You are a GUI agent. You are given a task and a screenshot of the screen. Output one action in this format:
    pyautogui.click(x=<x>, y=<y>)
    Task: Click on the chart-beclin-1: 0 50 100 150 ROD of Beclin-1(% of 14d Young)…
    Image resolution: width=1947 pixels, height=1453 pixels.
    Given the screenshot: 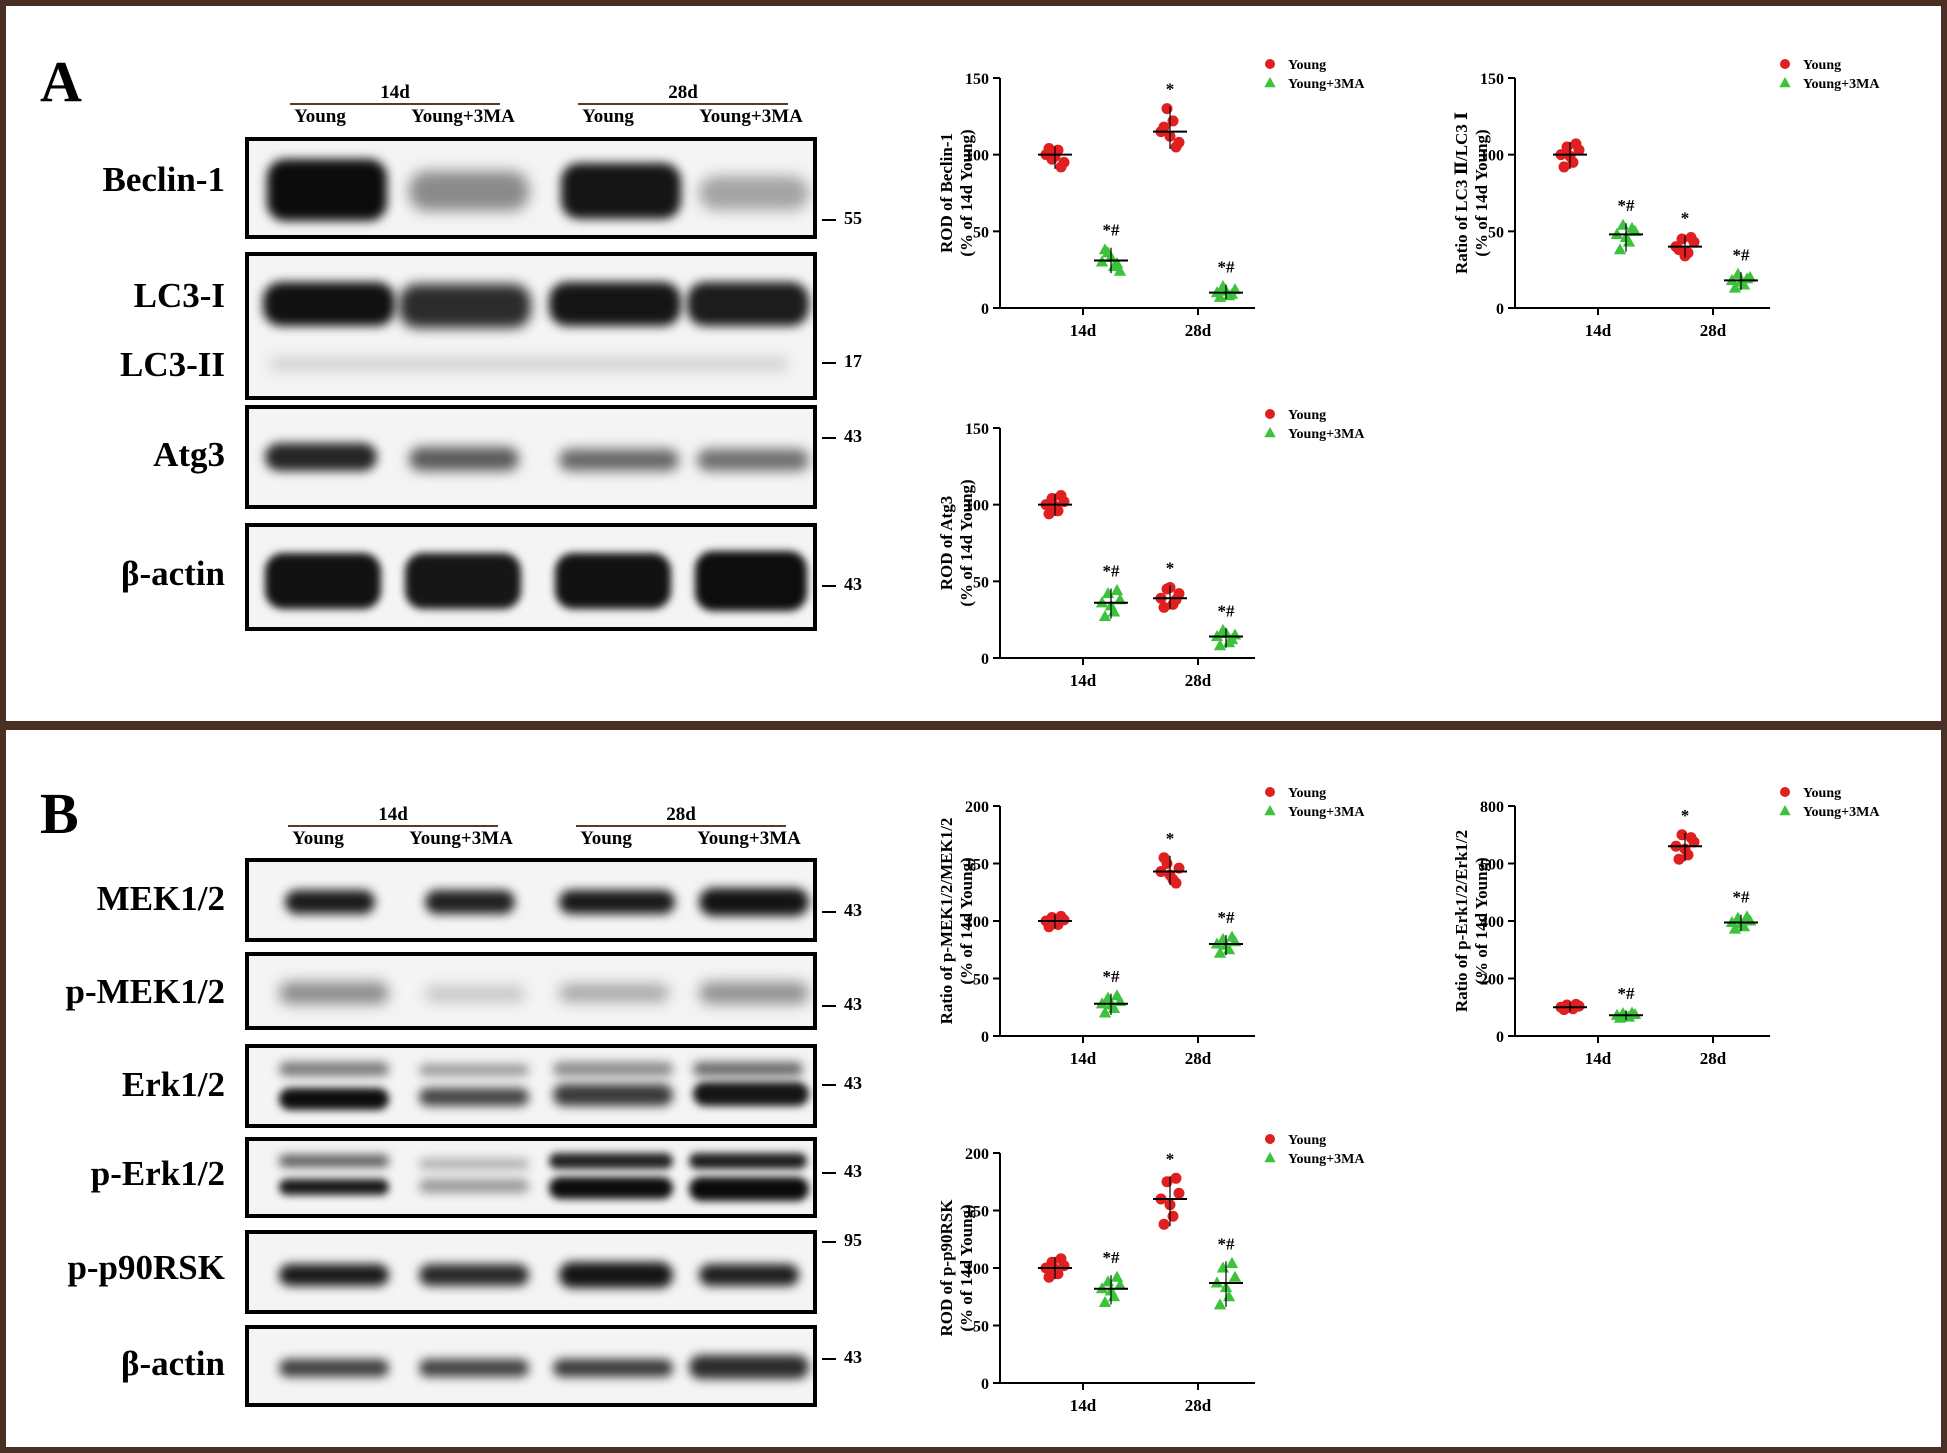 What is the action you would take?
    pyautogui.click(x=1151, y=199)
    